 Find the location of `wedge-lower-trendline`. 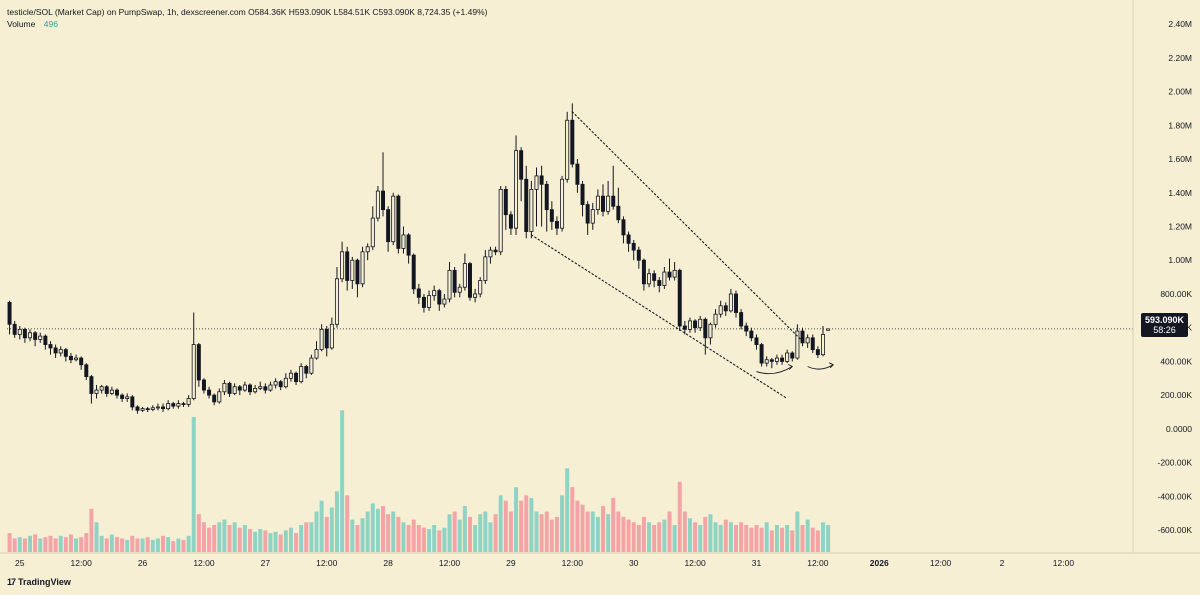

wedge-lower-trendline is located at coordinates (659, 317).